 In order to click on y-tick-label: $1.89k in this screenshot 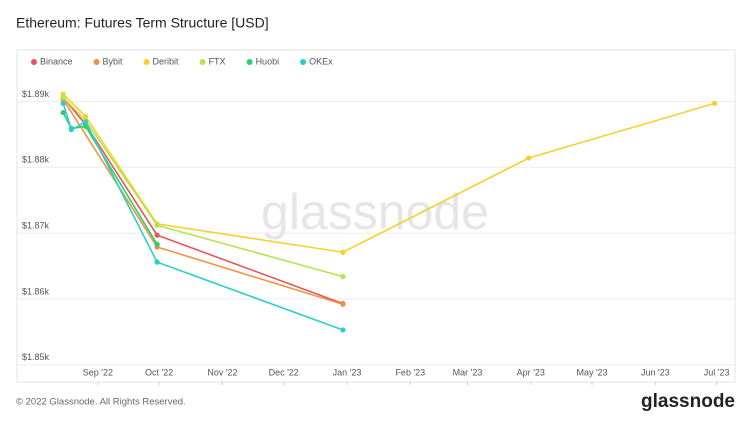, I will do `click(36, 94)`.